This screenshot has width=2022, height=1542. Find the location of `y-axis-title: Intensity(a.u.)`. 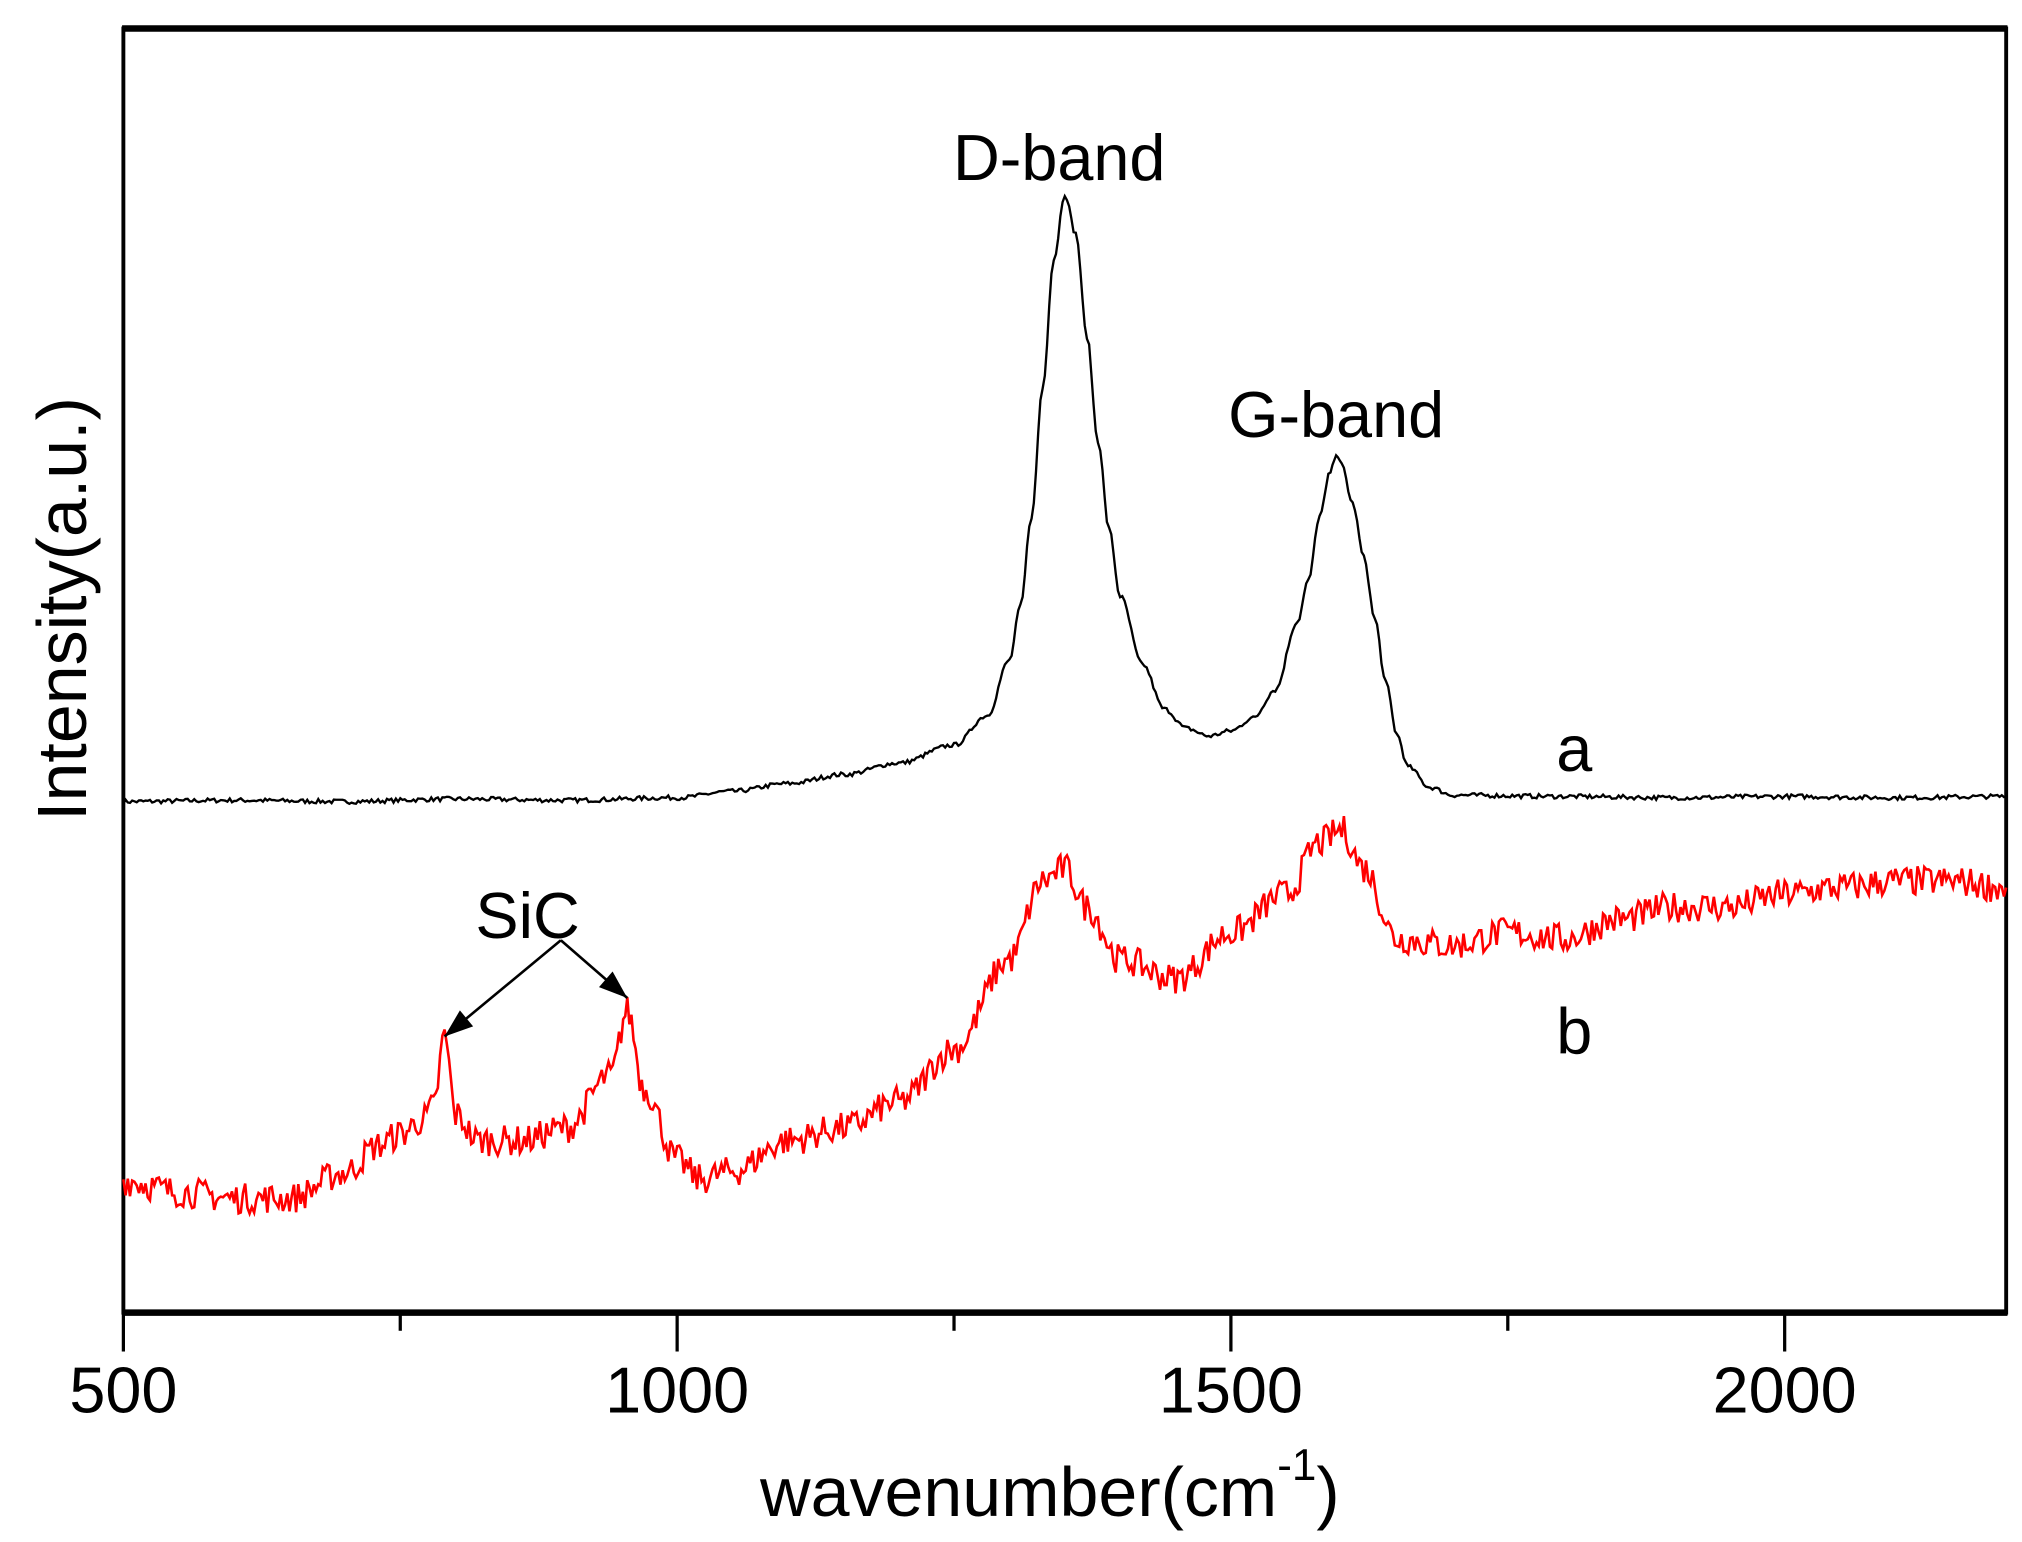

y-axis-title: Intensity(a.u.) is located at coordinates (62, 609).